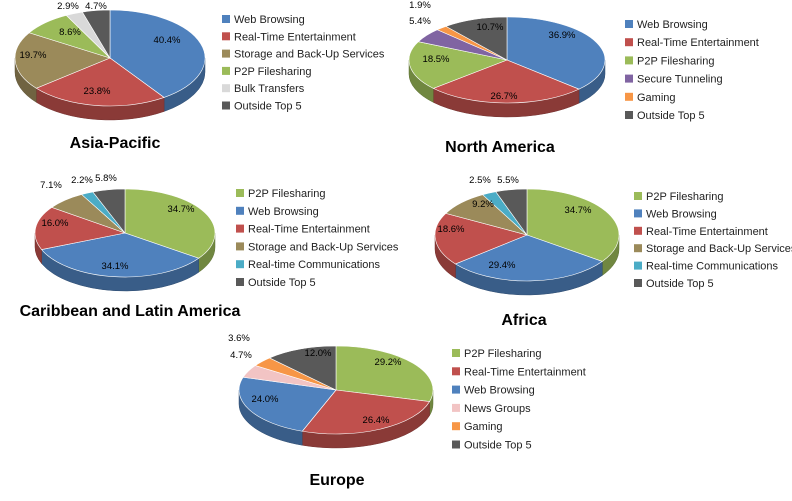  What do you see at coordinates (115, 266) in the screenshot?
I see `data-label: 34.1%` at bounding box center [115, 266].